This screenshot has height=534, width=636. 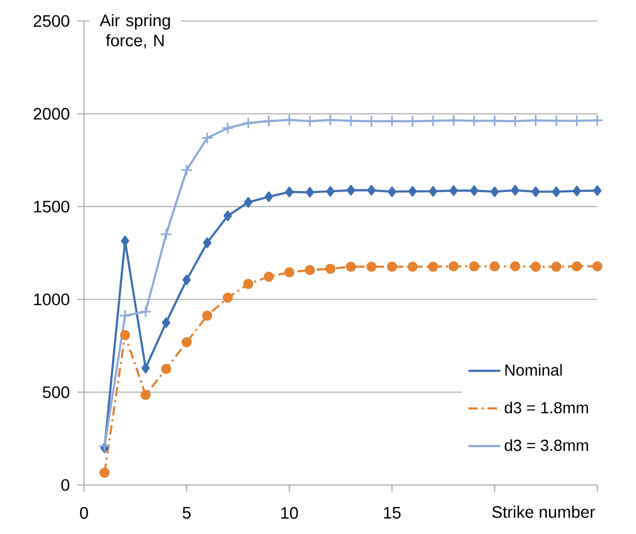 I want to click on y-tick-label: 500, so click(x=56, y=392).